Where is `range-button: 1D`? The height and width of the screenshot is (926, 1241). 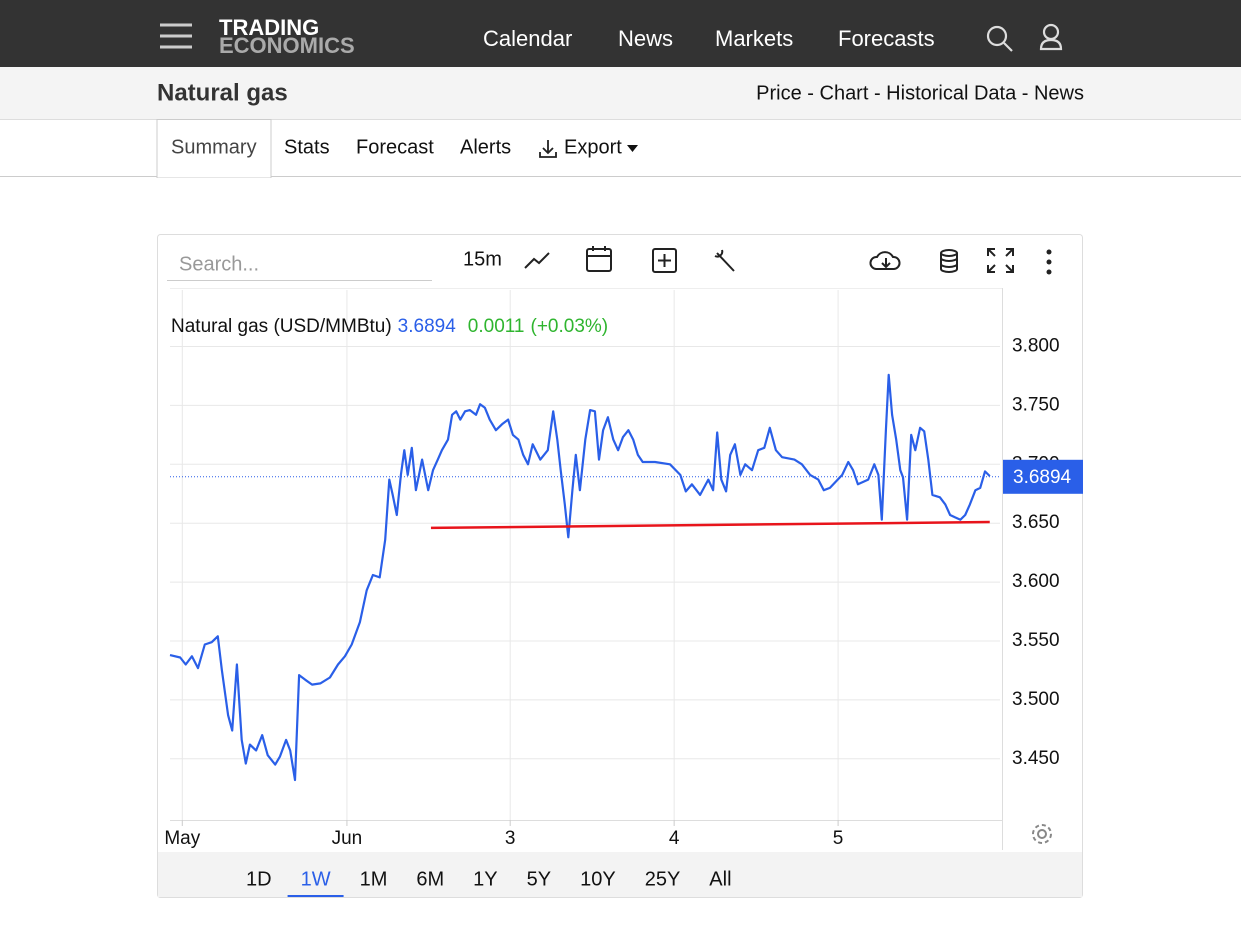
range-button: 1D is located at coordinates (259, 879).